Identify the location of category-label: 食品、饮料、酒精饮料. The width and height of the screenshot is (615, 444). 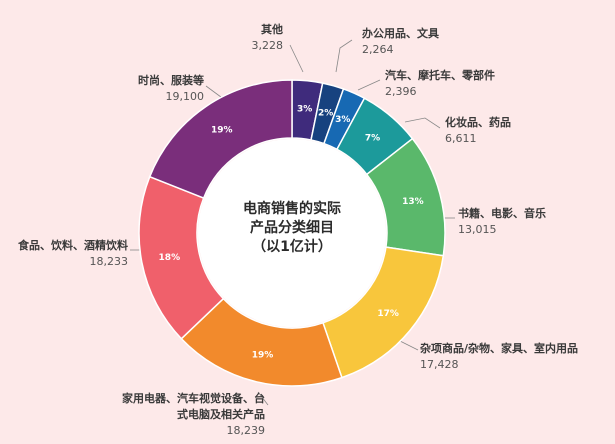
(73, 245).